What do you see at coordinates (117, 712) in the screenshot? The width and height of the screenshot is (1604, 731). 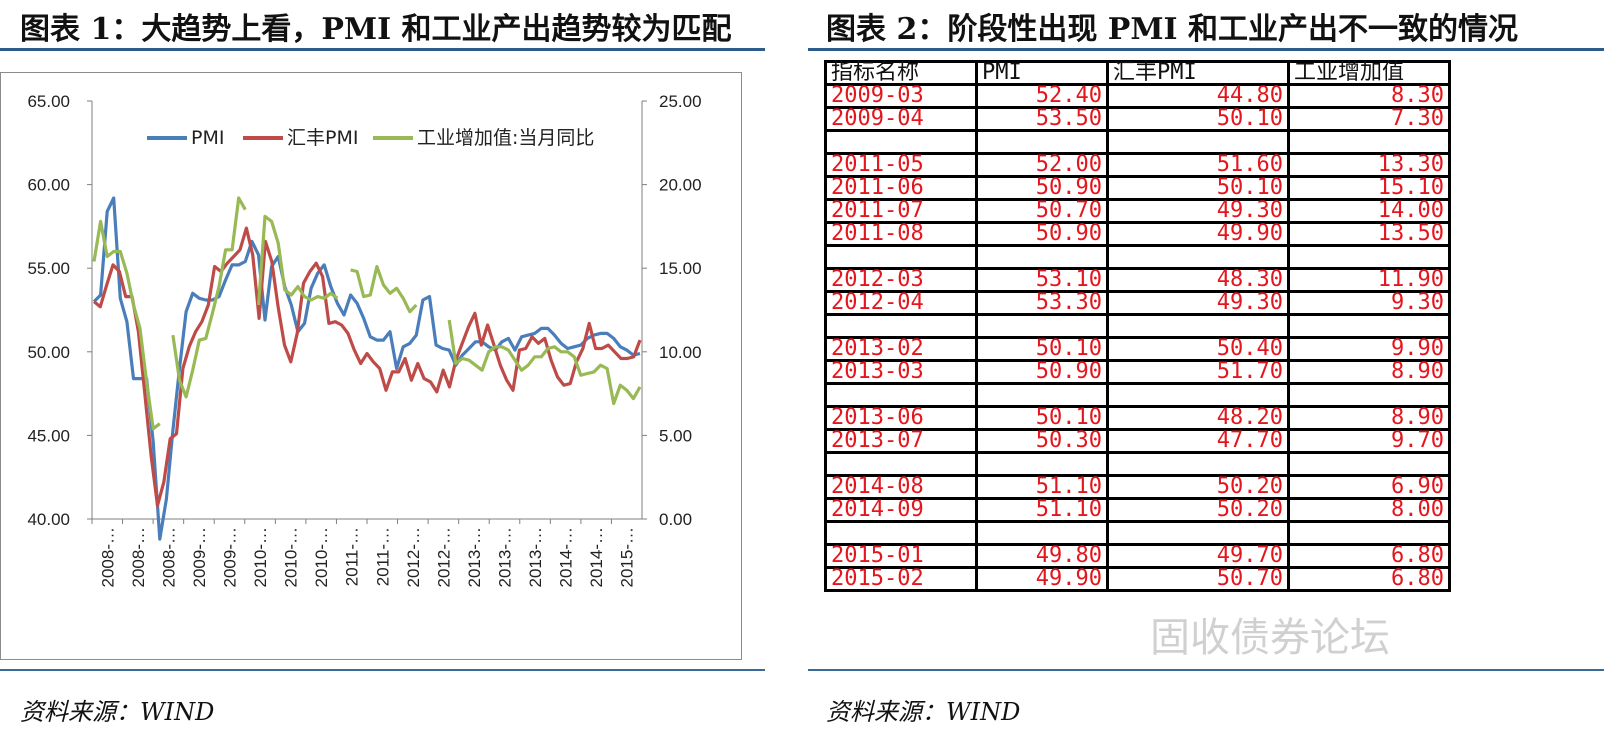 I see `left-source-note: 资料来源：WIND` at bounding box center [117, 712].